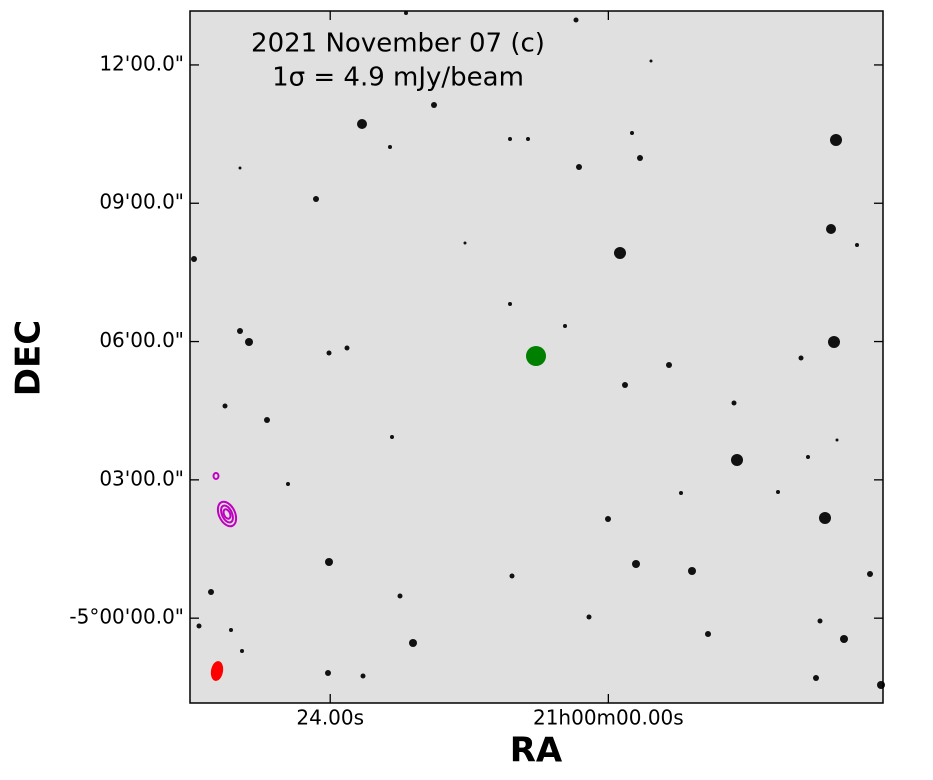 Image resolution: width=933 pixels, height=780 pixels. I want to click on x-tick-label: 21h00m00.00s, so click(608, 718).